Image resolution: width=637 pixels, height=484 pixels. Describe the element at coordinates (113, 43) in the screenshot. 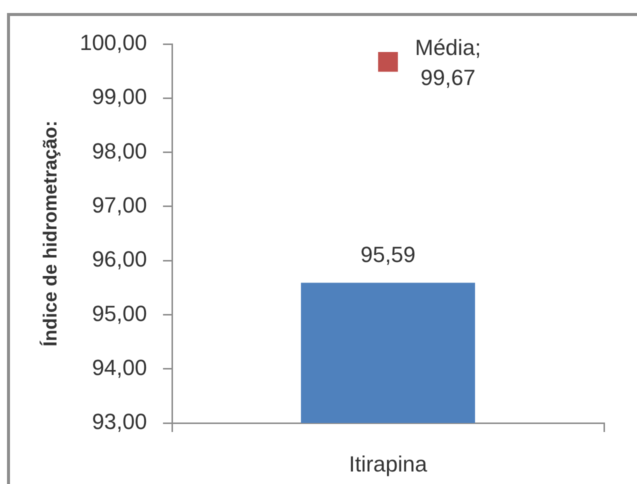

I see `y-tick-label: 100,00` at that location.